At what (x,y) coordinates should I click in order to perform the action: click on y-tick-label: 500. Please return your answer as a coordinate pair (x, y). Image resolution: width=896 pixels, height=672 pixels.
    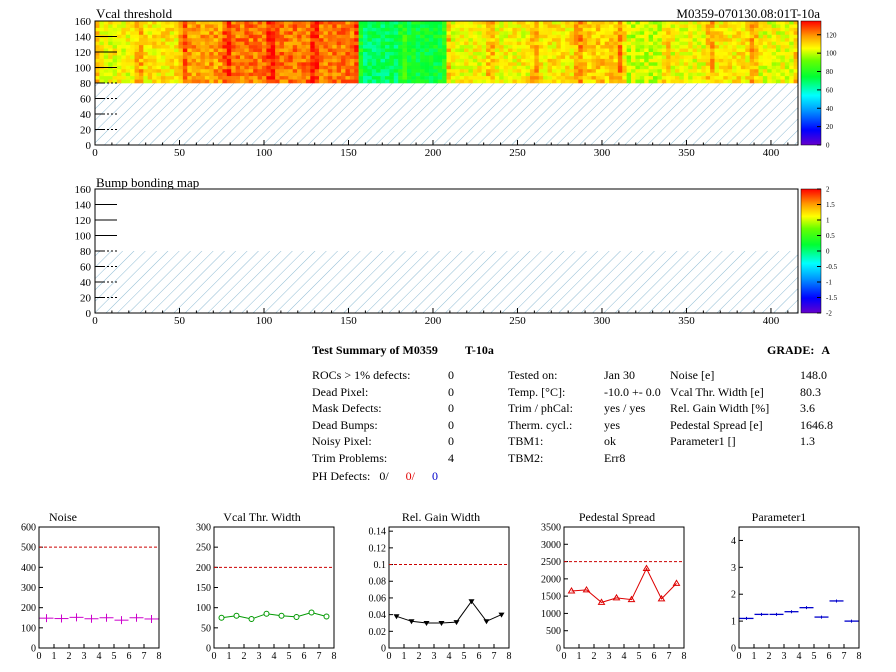
    Looking at the image, I should click on (28, 548).